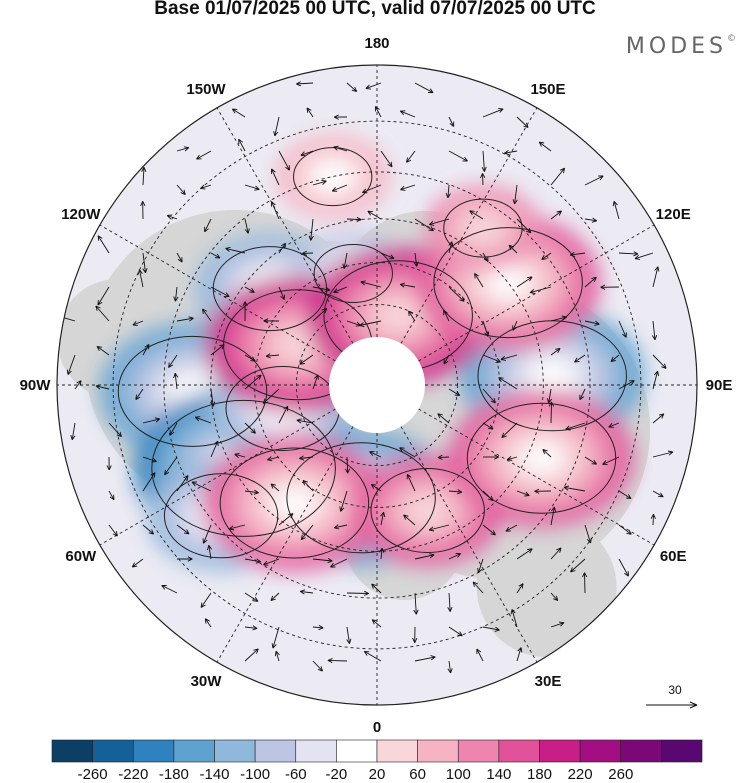 Image resolution: width=750 pixels, height=783 pixels. What do you see at coordinates (580, 774) in the screenshot?
I see `colorbar-label: 220` at bounding box center [580, 774].